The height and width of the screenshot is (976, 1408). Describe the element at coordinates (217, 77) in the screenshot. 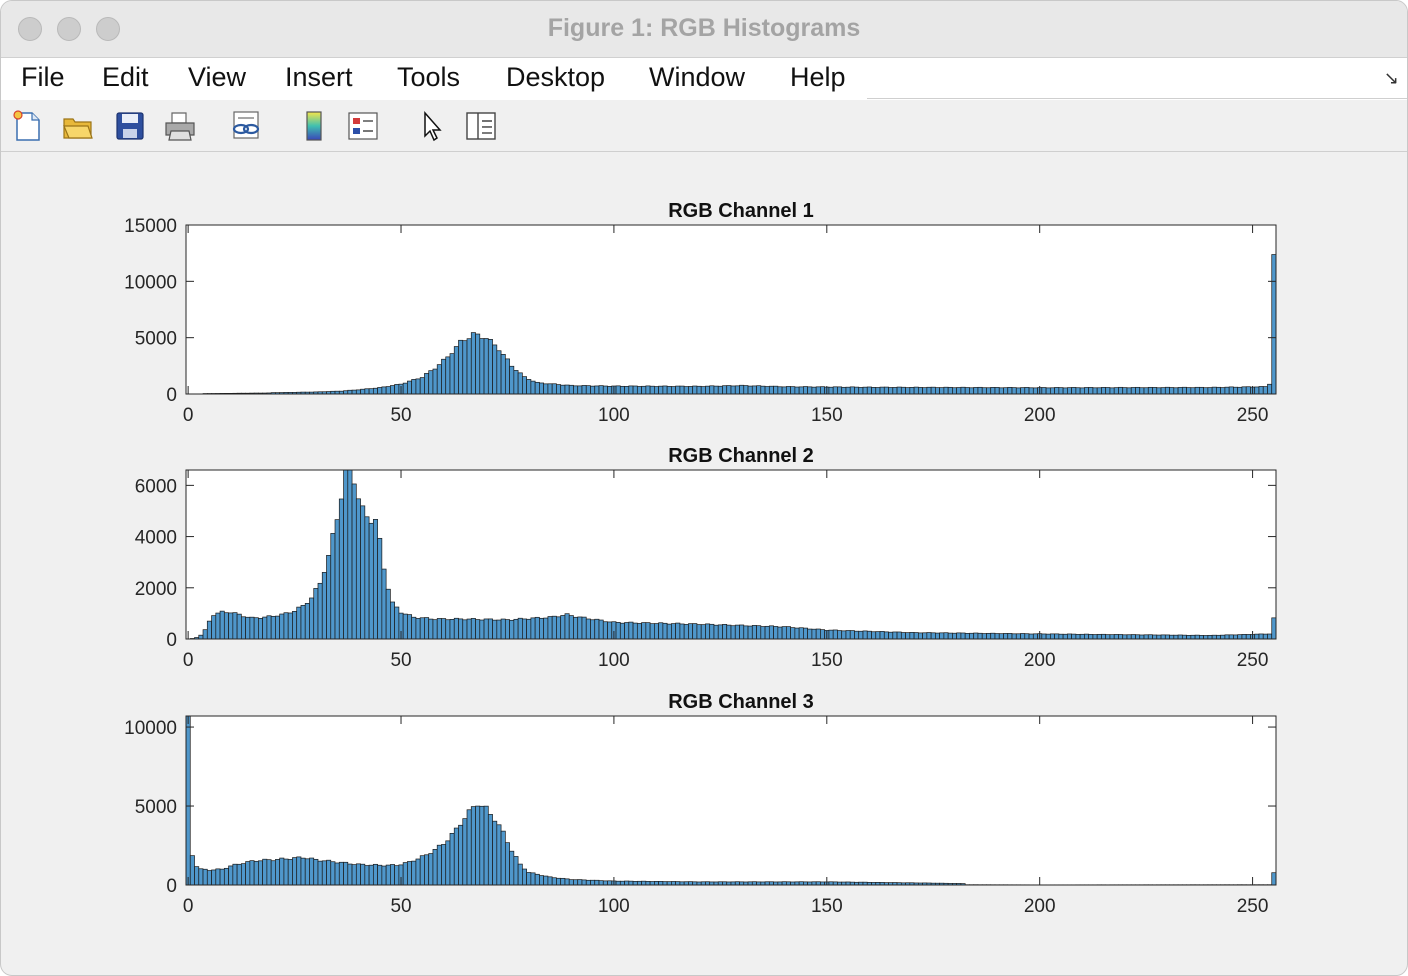

I see `menu-view: View` at that location.